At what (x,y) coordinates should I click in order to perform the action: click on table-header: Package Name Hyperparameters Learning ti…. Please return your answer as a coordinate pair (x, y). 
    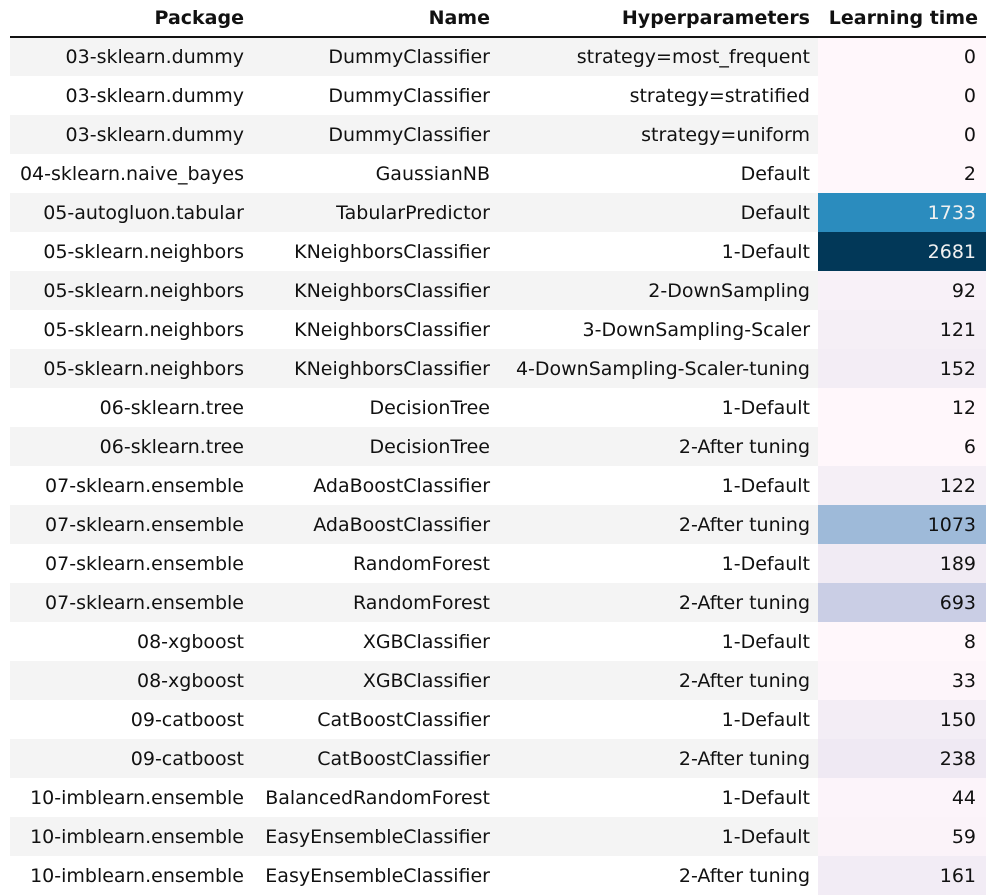
    Looking at the image, I should click on (498, 19).